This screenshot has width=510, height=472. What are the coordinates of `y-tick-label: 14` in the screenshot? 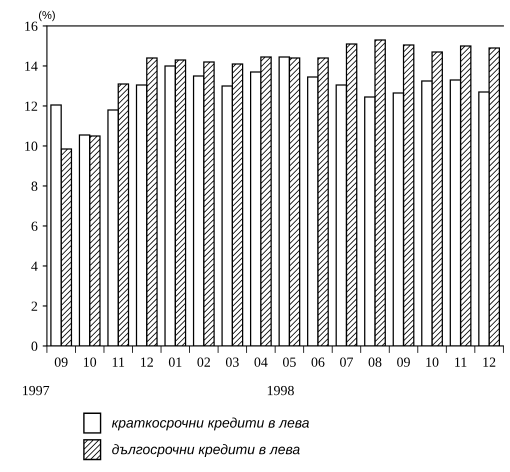 It's located at (31, 66).